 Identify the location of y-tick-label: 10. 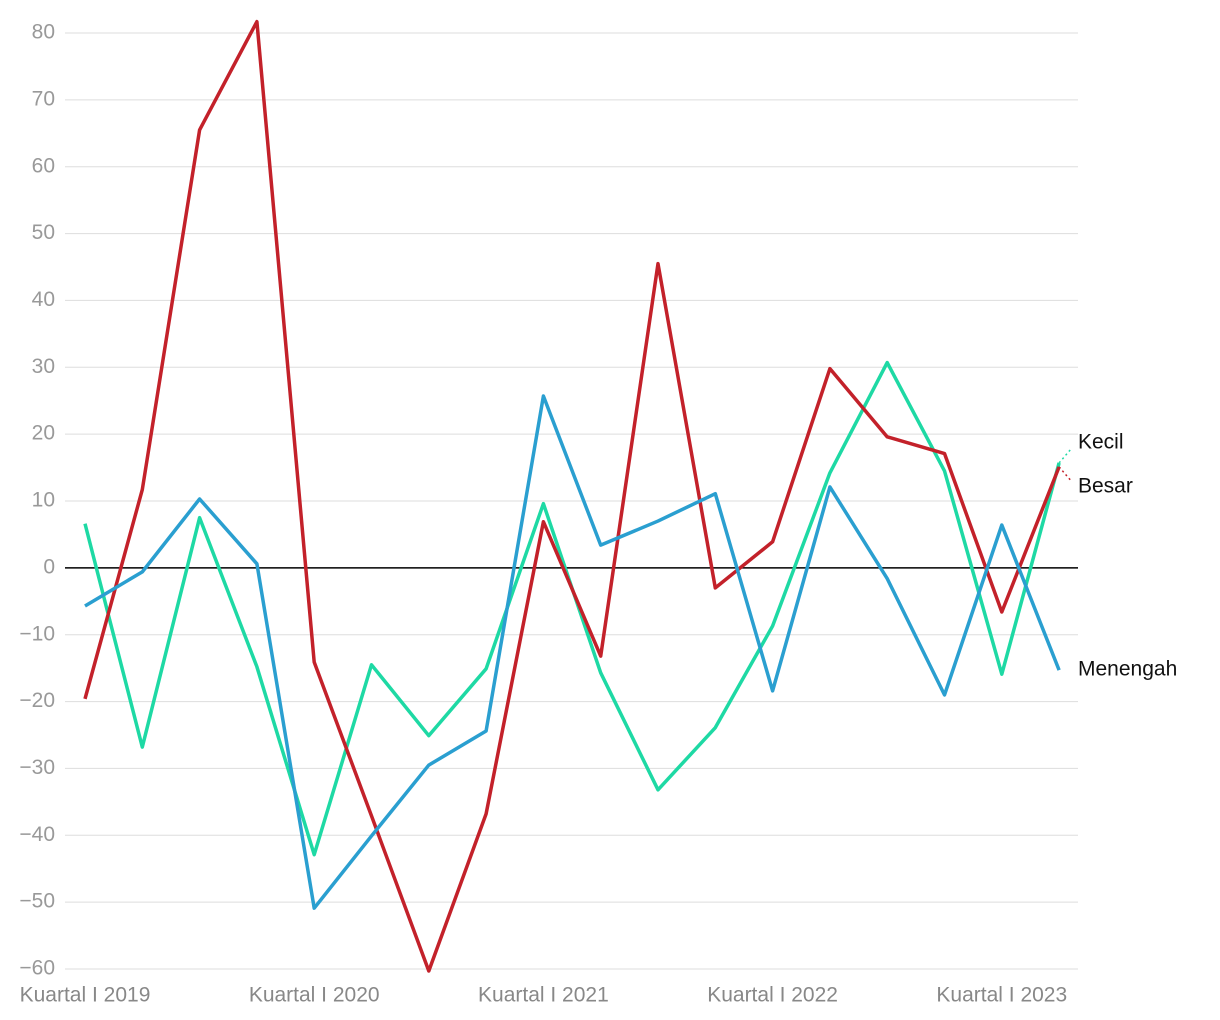
(43, 500).